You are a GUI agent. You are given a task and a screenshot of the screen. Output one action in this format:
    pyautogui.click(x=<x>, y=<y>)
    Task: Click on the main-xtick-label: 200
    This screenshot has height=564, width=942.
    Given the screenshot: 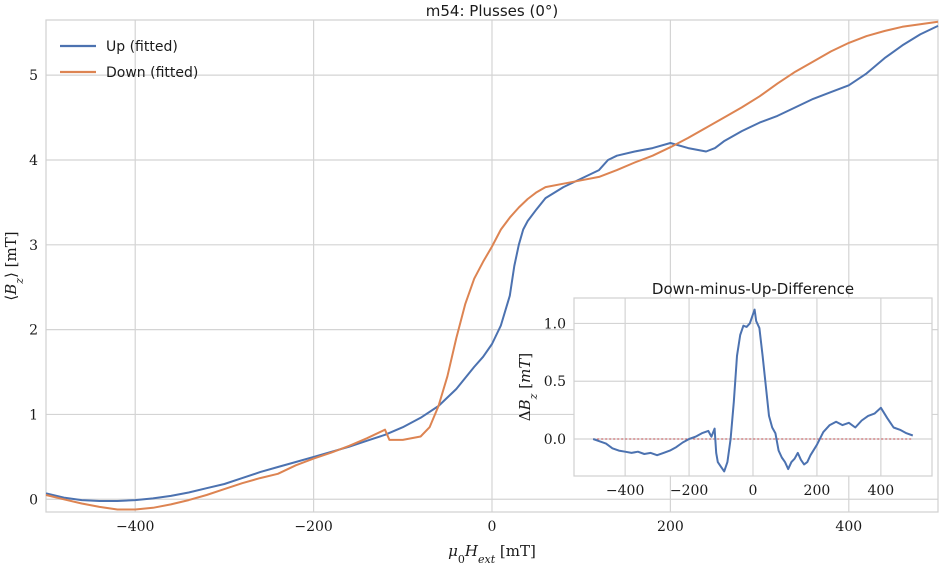 What is the action you would take?
    pyautogui.click(x=670, y=527)
    